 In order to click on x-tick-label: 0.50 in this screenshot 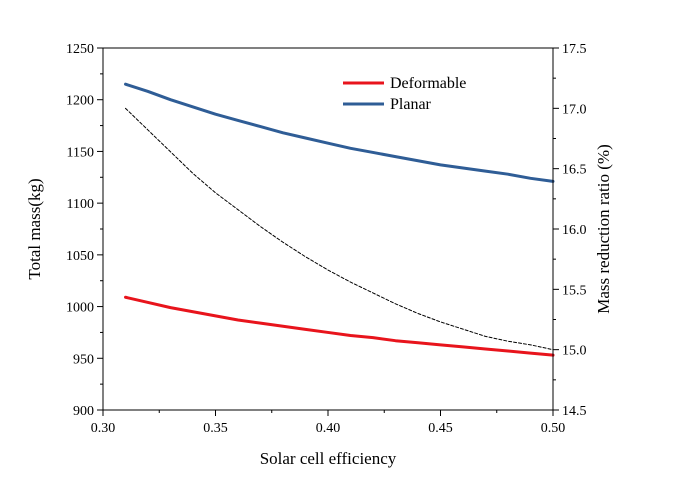, I will do `click(553, 428)`.